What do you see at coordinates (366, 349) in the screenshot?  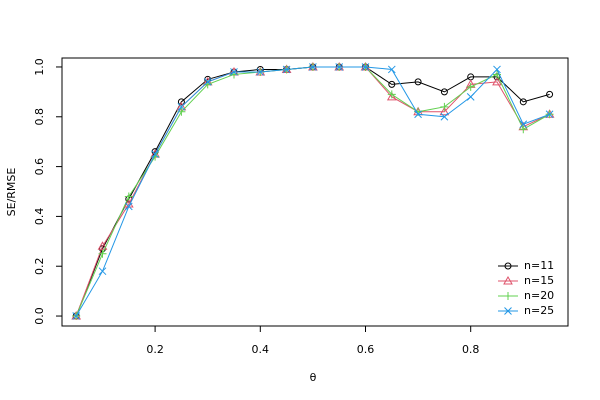 I see `x-tick-label: 0.6` at bounding box center [366, 349].